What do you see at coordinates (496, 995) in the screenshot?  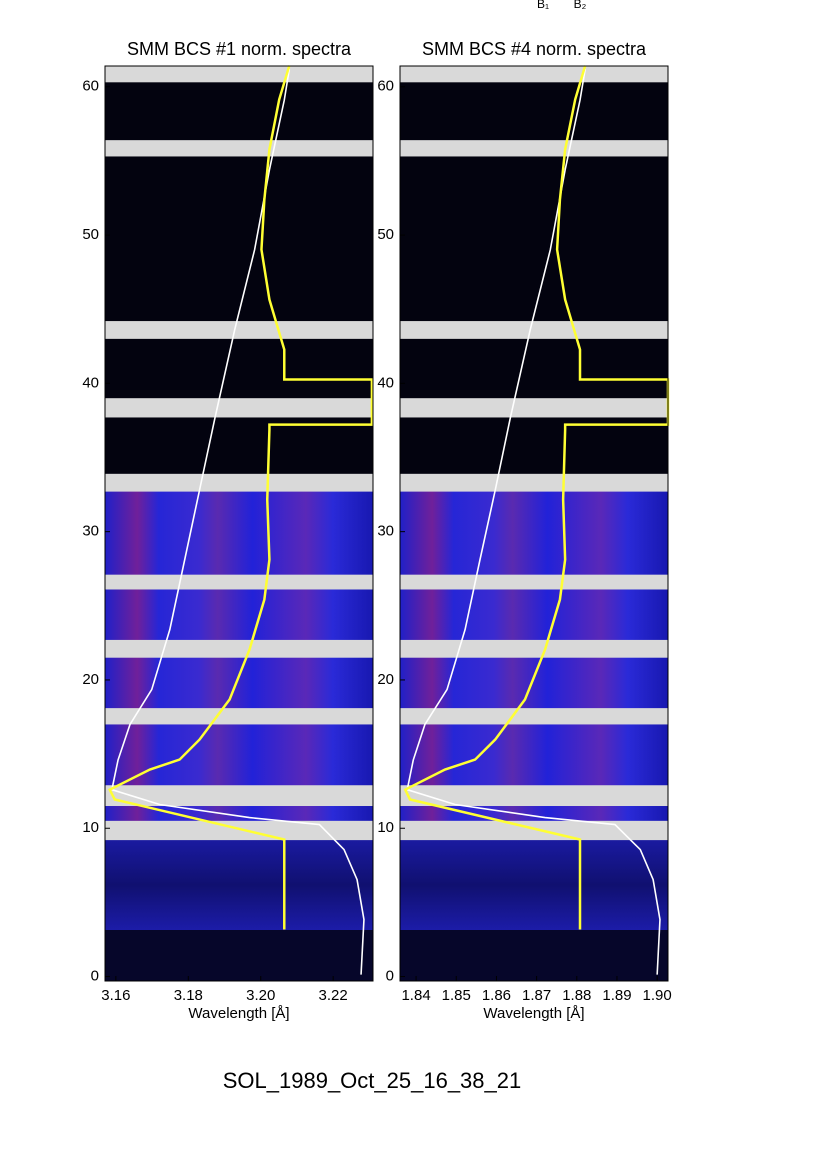 I see `x-tick-label: 1.86` at bounding box center [496, 995].